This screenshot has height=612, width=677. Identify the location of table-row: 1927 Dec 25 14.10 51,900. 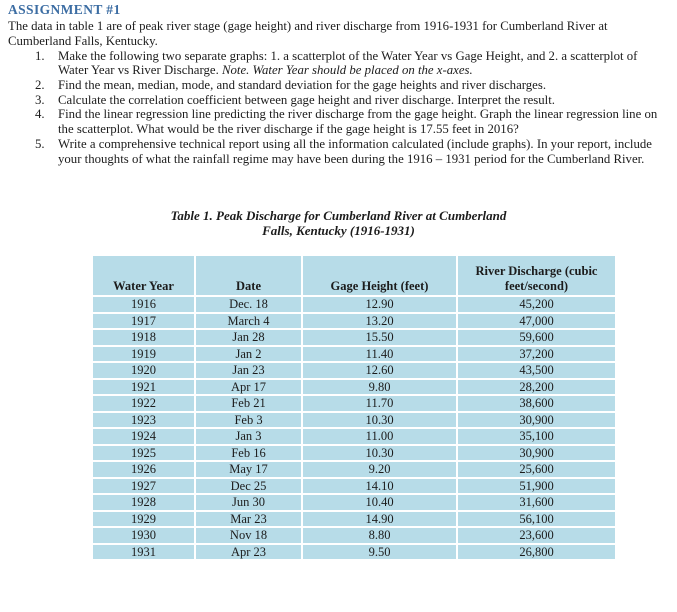
(354, 486).